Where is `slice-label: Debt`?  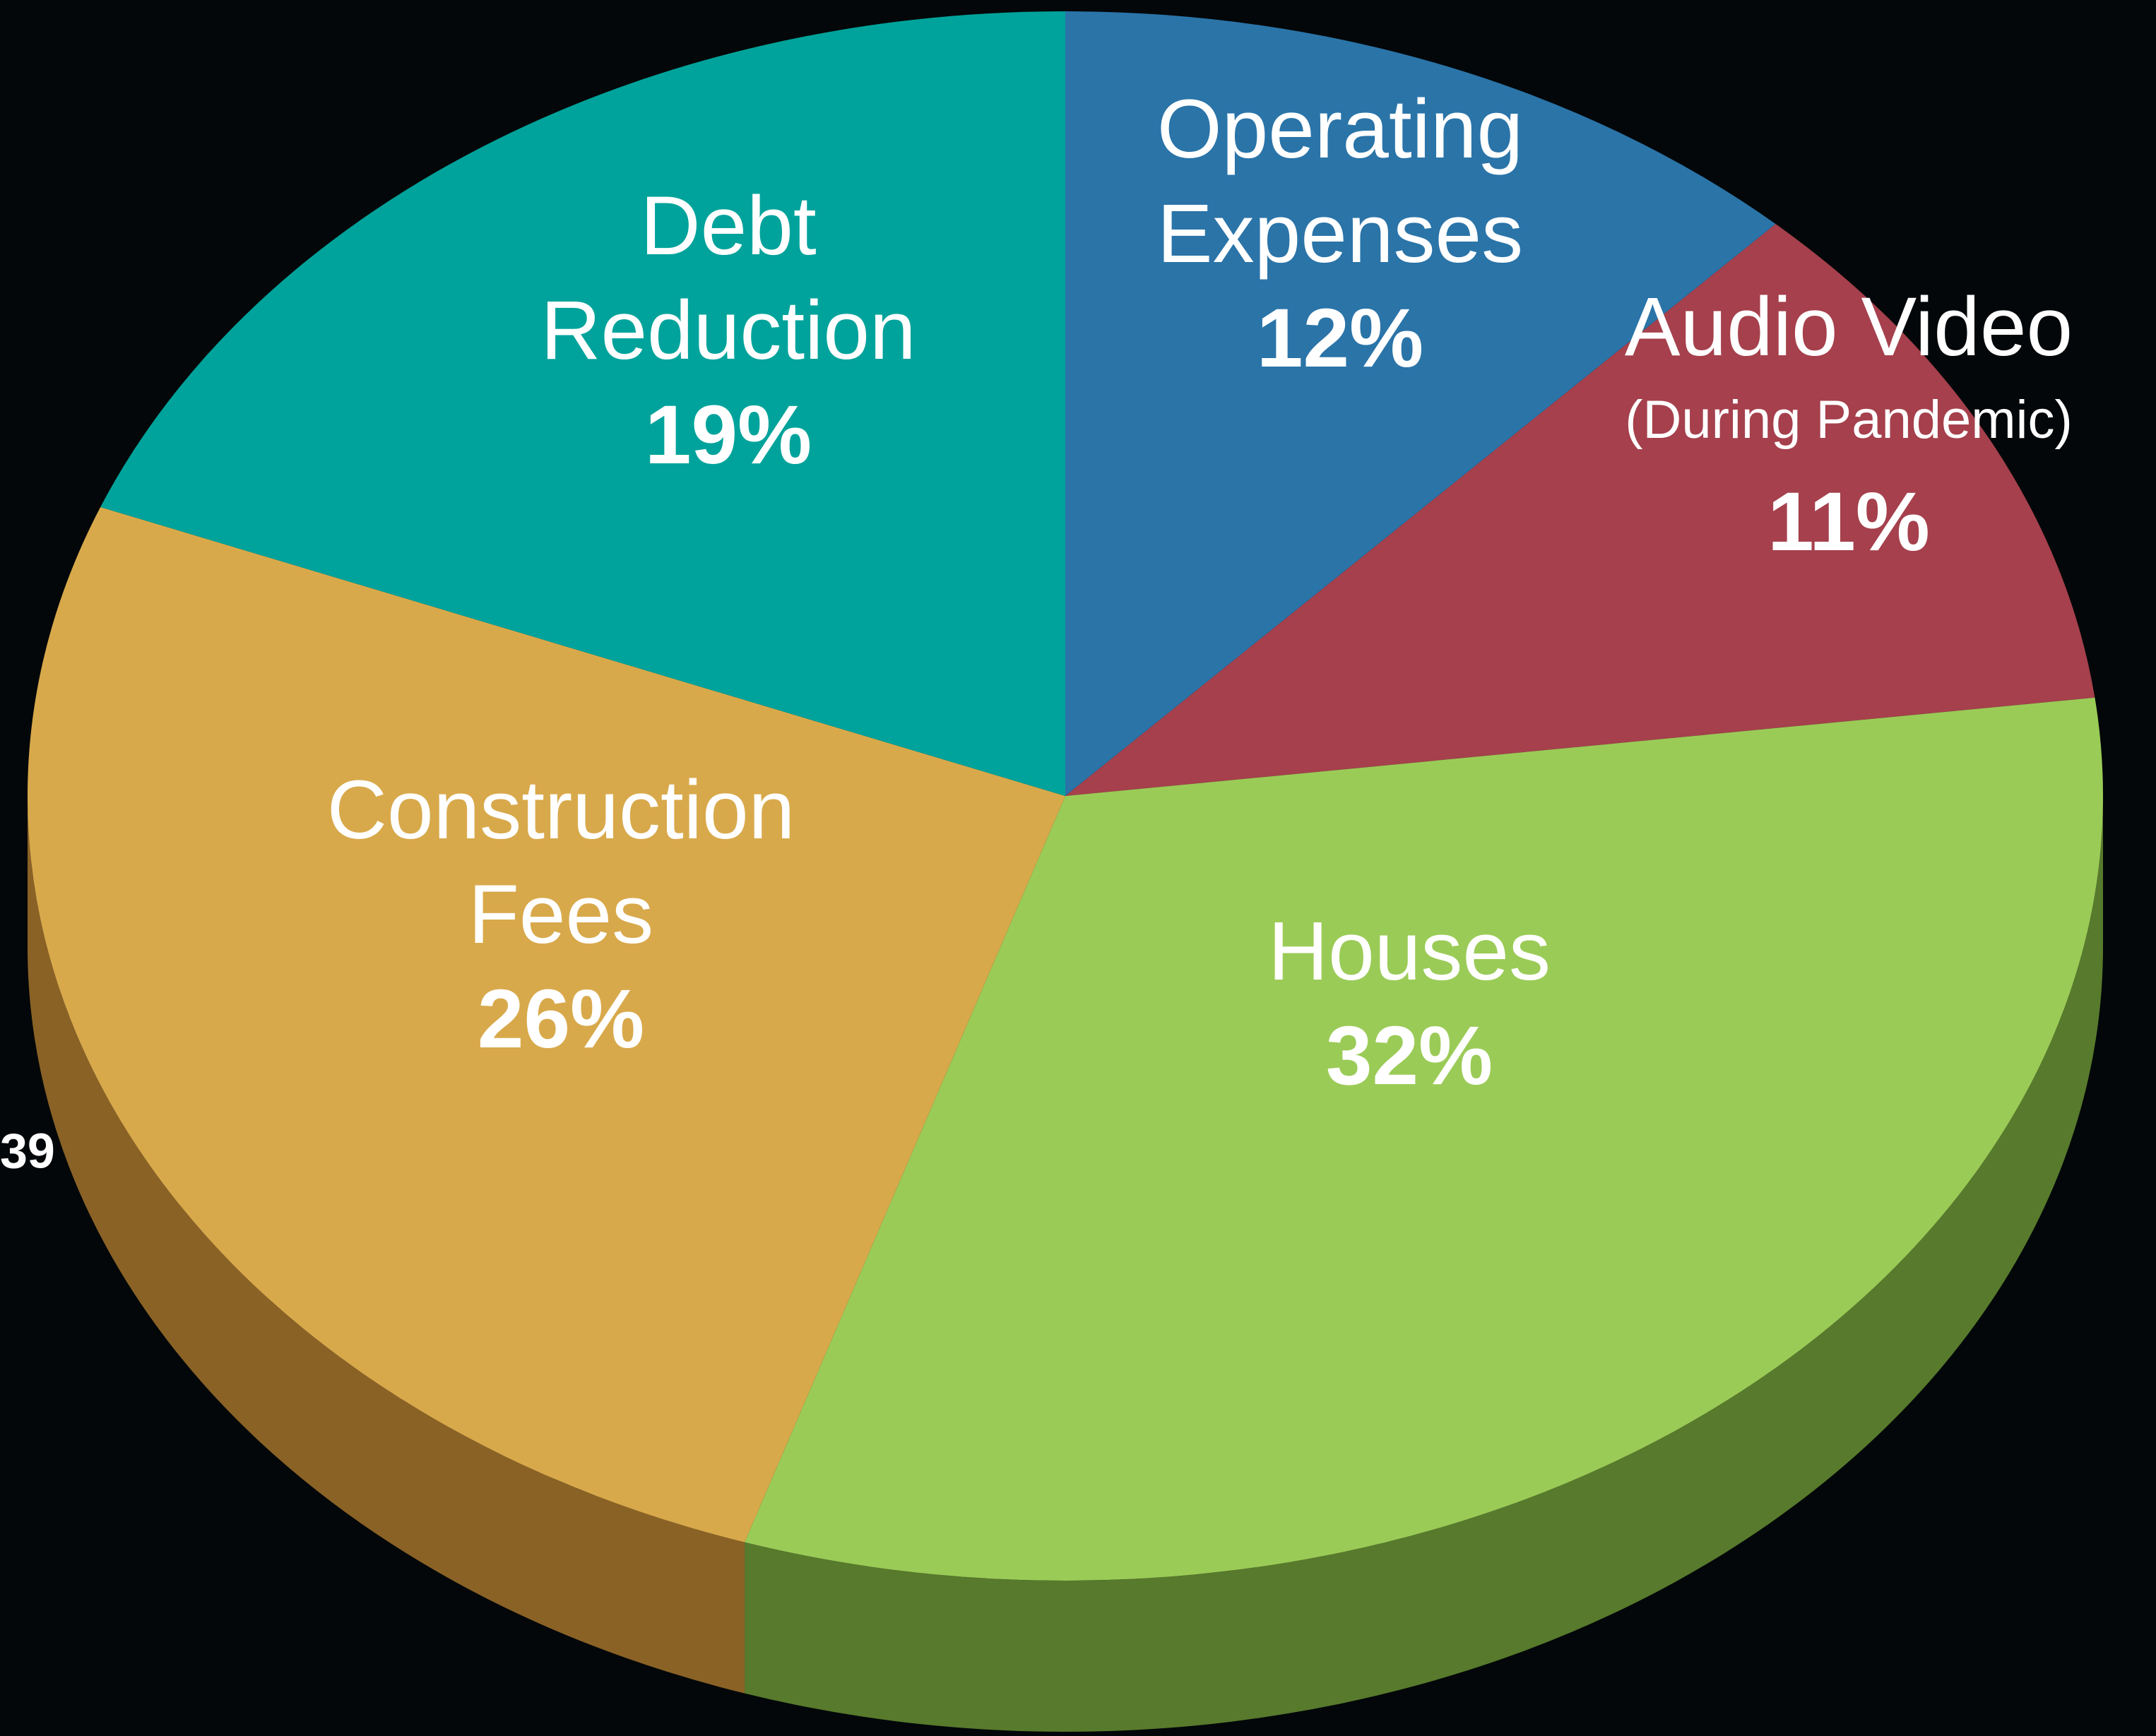 slice-label: Debt is located at coordinates (728, 226).